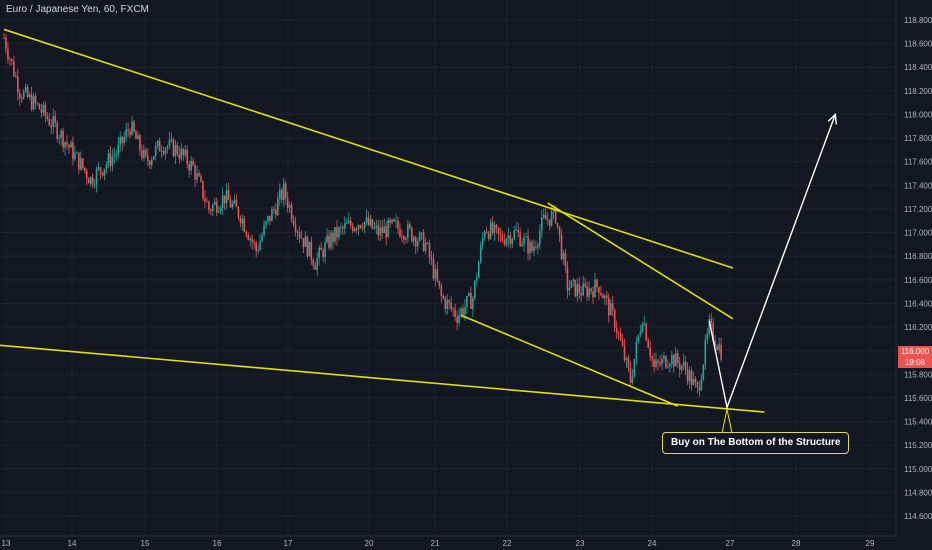 Image resolution: width=932 pixels, height=550 pixels. I want to click on time-tick-label: 14, so click(72, 543).